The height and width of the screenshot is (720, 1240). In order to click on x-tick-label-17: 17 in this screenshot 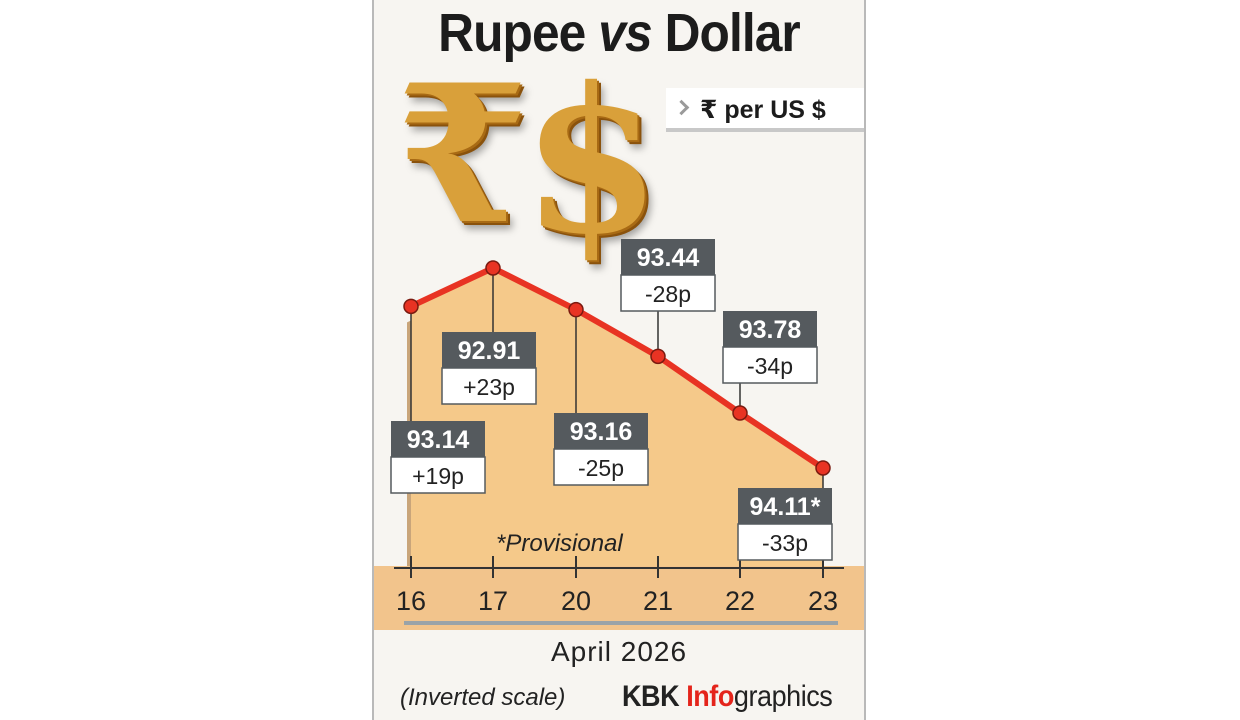, I will do `click(493, 601)`.